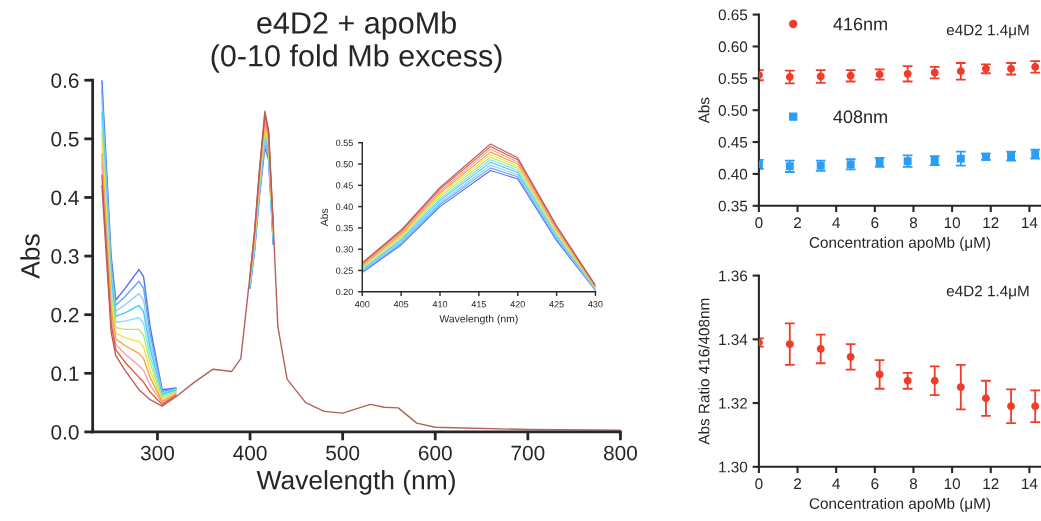 The width and height of the screenshot is (1041, 521). I want to click on y-tick-label: 0.2, so click(65, 315).